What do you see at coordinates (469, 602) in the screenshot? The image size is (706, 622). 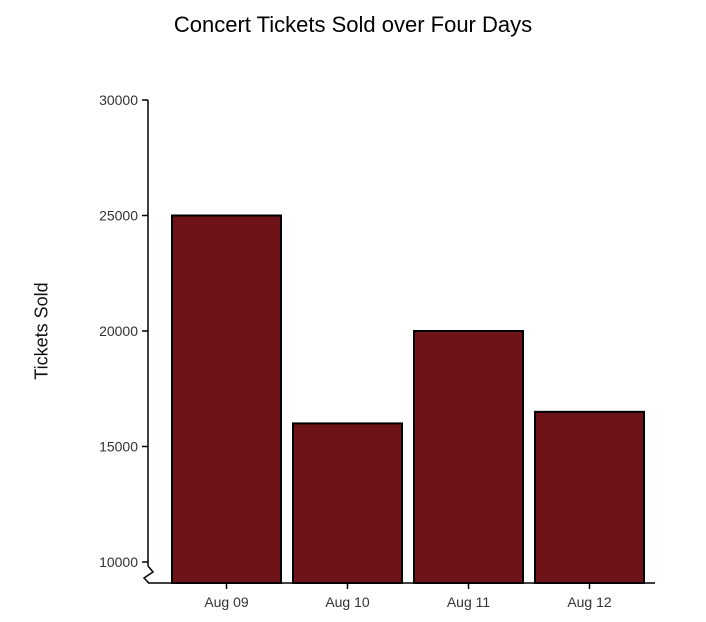 I see `x-tick-label: Aug 11` at bounding box center [469, 602].